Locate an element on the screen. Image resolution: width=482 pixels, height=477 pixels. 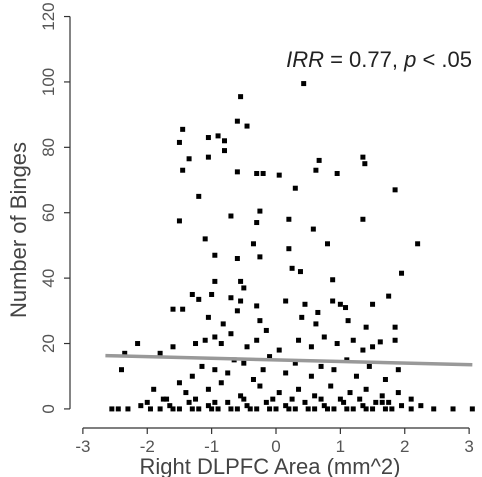
y-tick-label: 60 is located at coordinates (48, 212).